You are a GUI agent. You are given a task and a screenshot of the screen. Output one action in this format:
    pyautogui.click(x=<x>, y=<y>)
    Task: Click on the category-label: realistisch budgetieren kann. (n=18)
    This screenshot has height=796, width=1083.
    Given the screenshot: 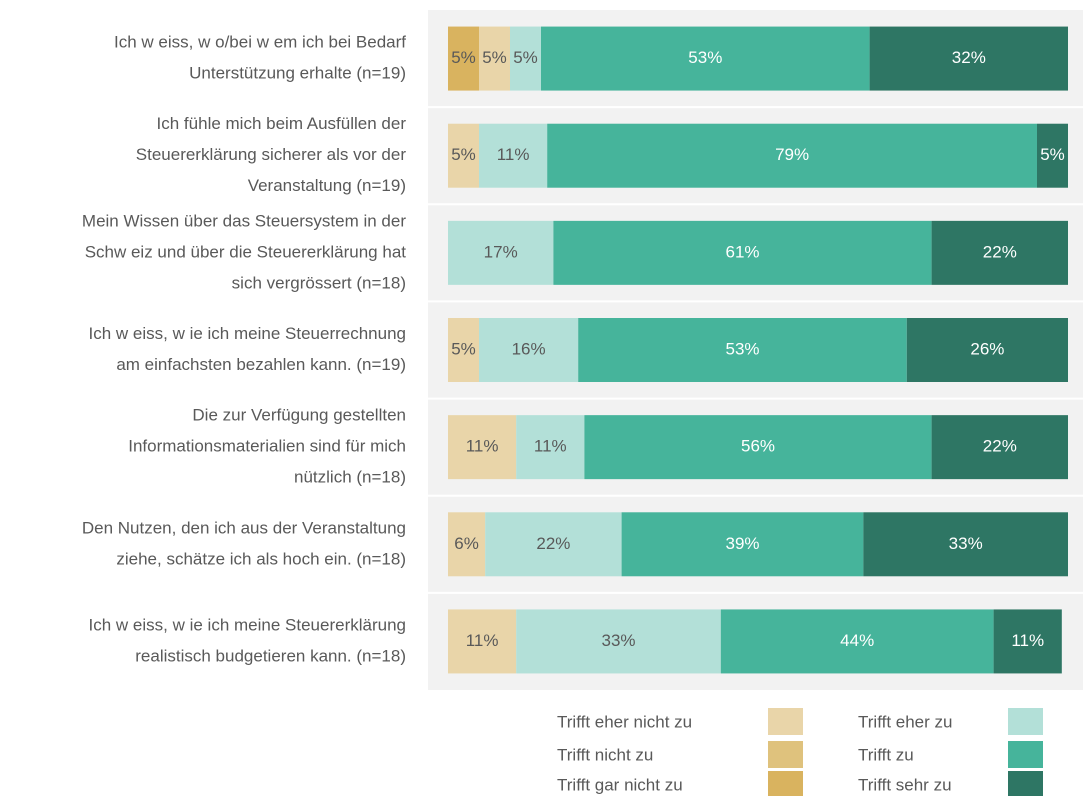 What is the action you would take?
    pyautogui.click(x=270, y=655)
    